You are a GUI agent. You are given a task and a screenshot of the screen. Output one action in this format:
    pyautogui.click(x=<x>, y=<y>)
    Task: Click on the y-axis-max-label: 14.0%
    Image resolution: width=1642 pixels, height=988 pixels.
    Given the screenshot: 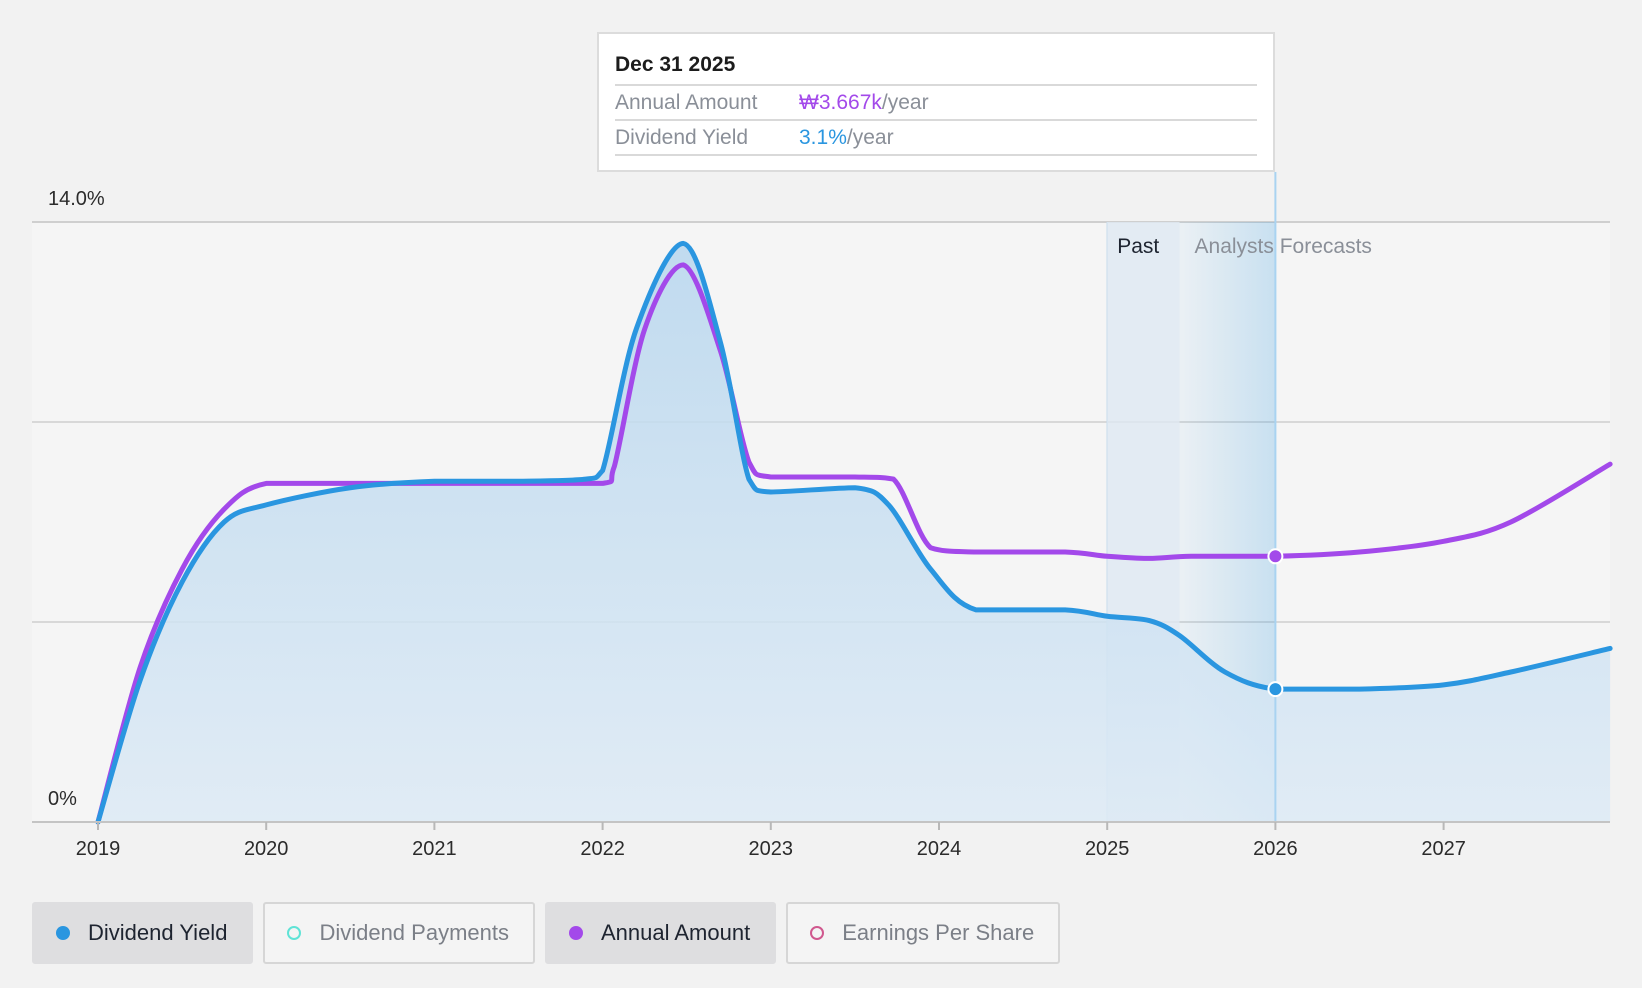 What is the action you would take?
    pyautogui.click(x=76, y=199)
    